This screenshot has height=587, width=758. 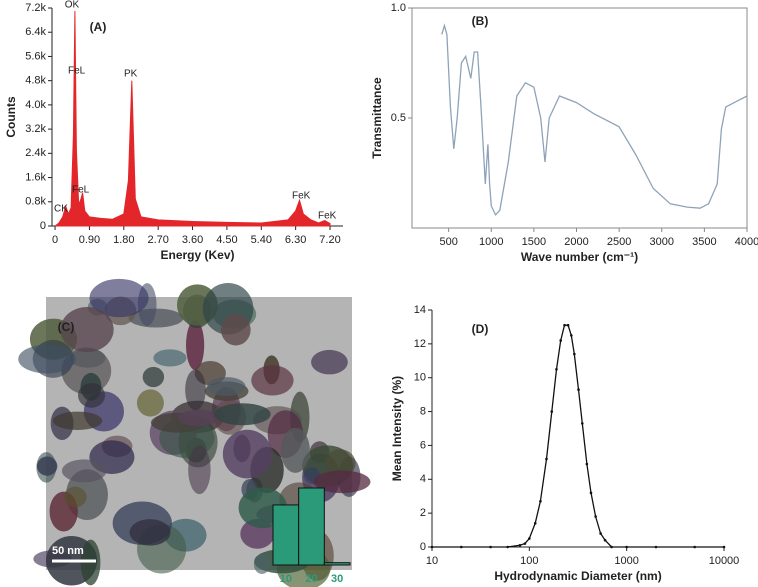 What do you see at coordinates (579, 257) in the screenshot?
I see `x-axis-label: Wave number (cm⁻¹)` at bounding box center [579, 257].